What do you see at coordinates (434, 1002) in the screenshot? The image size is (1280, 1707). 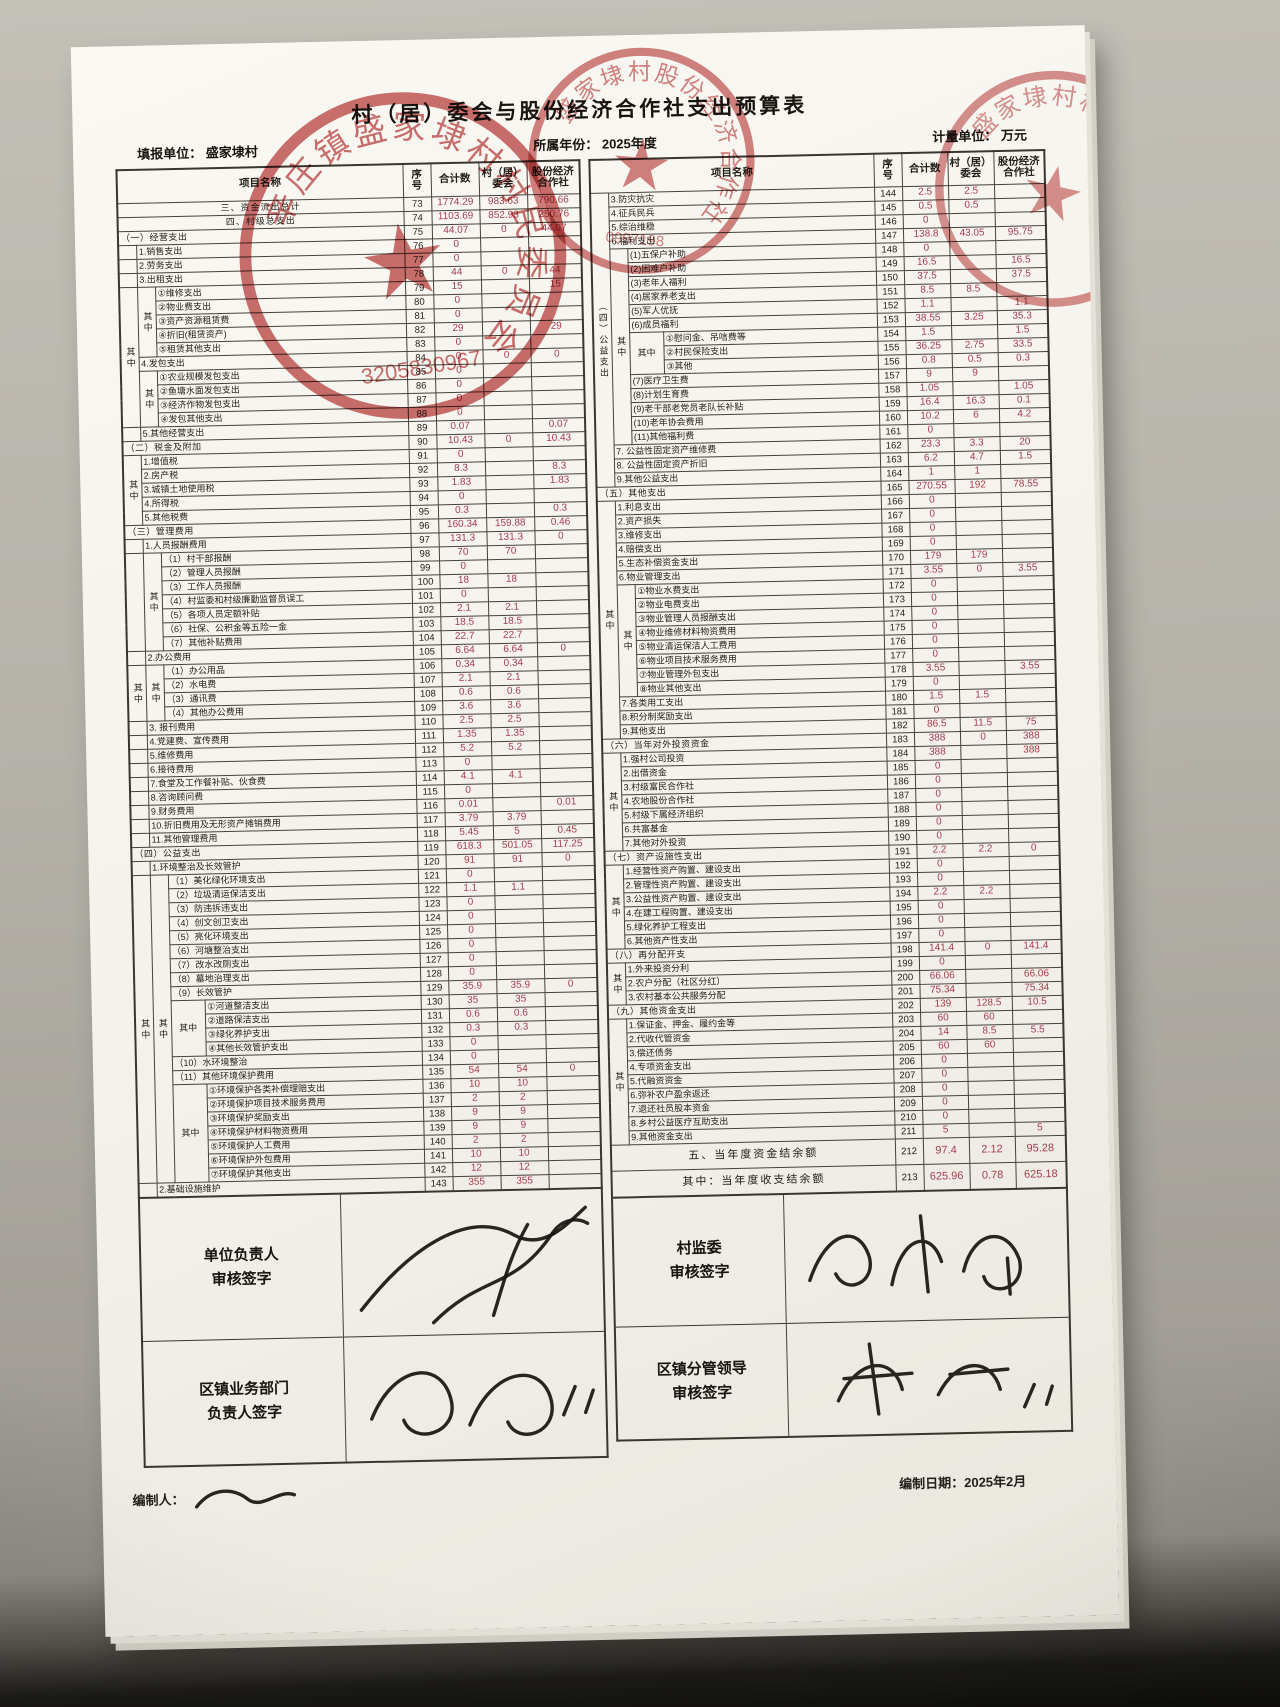 I see `seq-cell: 130` at bounding box center [434, 1002].